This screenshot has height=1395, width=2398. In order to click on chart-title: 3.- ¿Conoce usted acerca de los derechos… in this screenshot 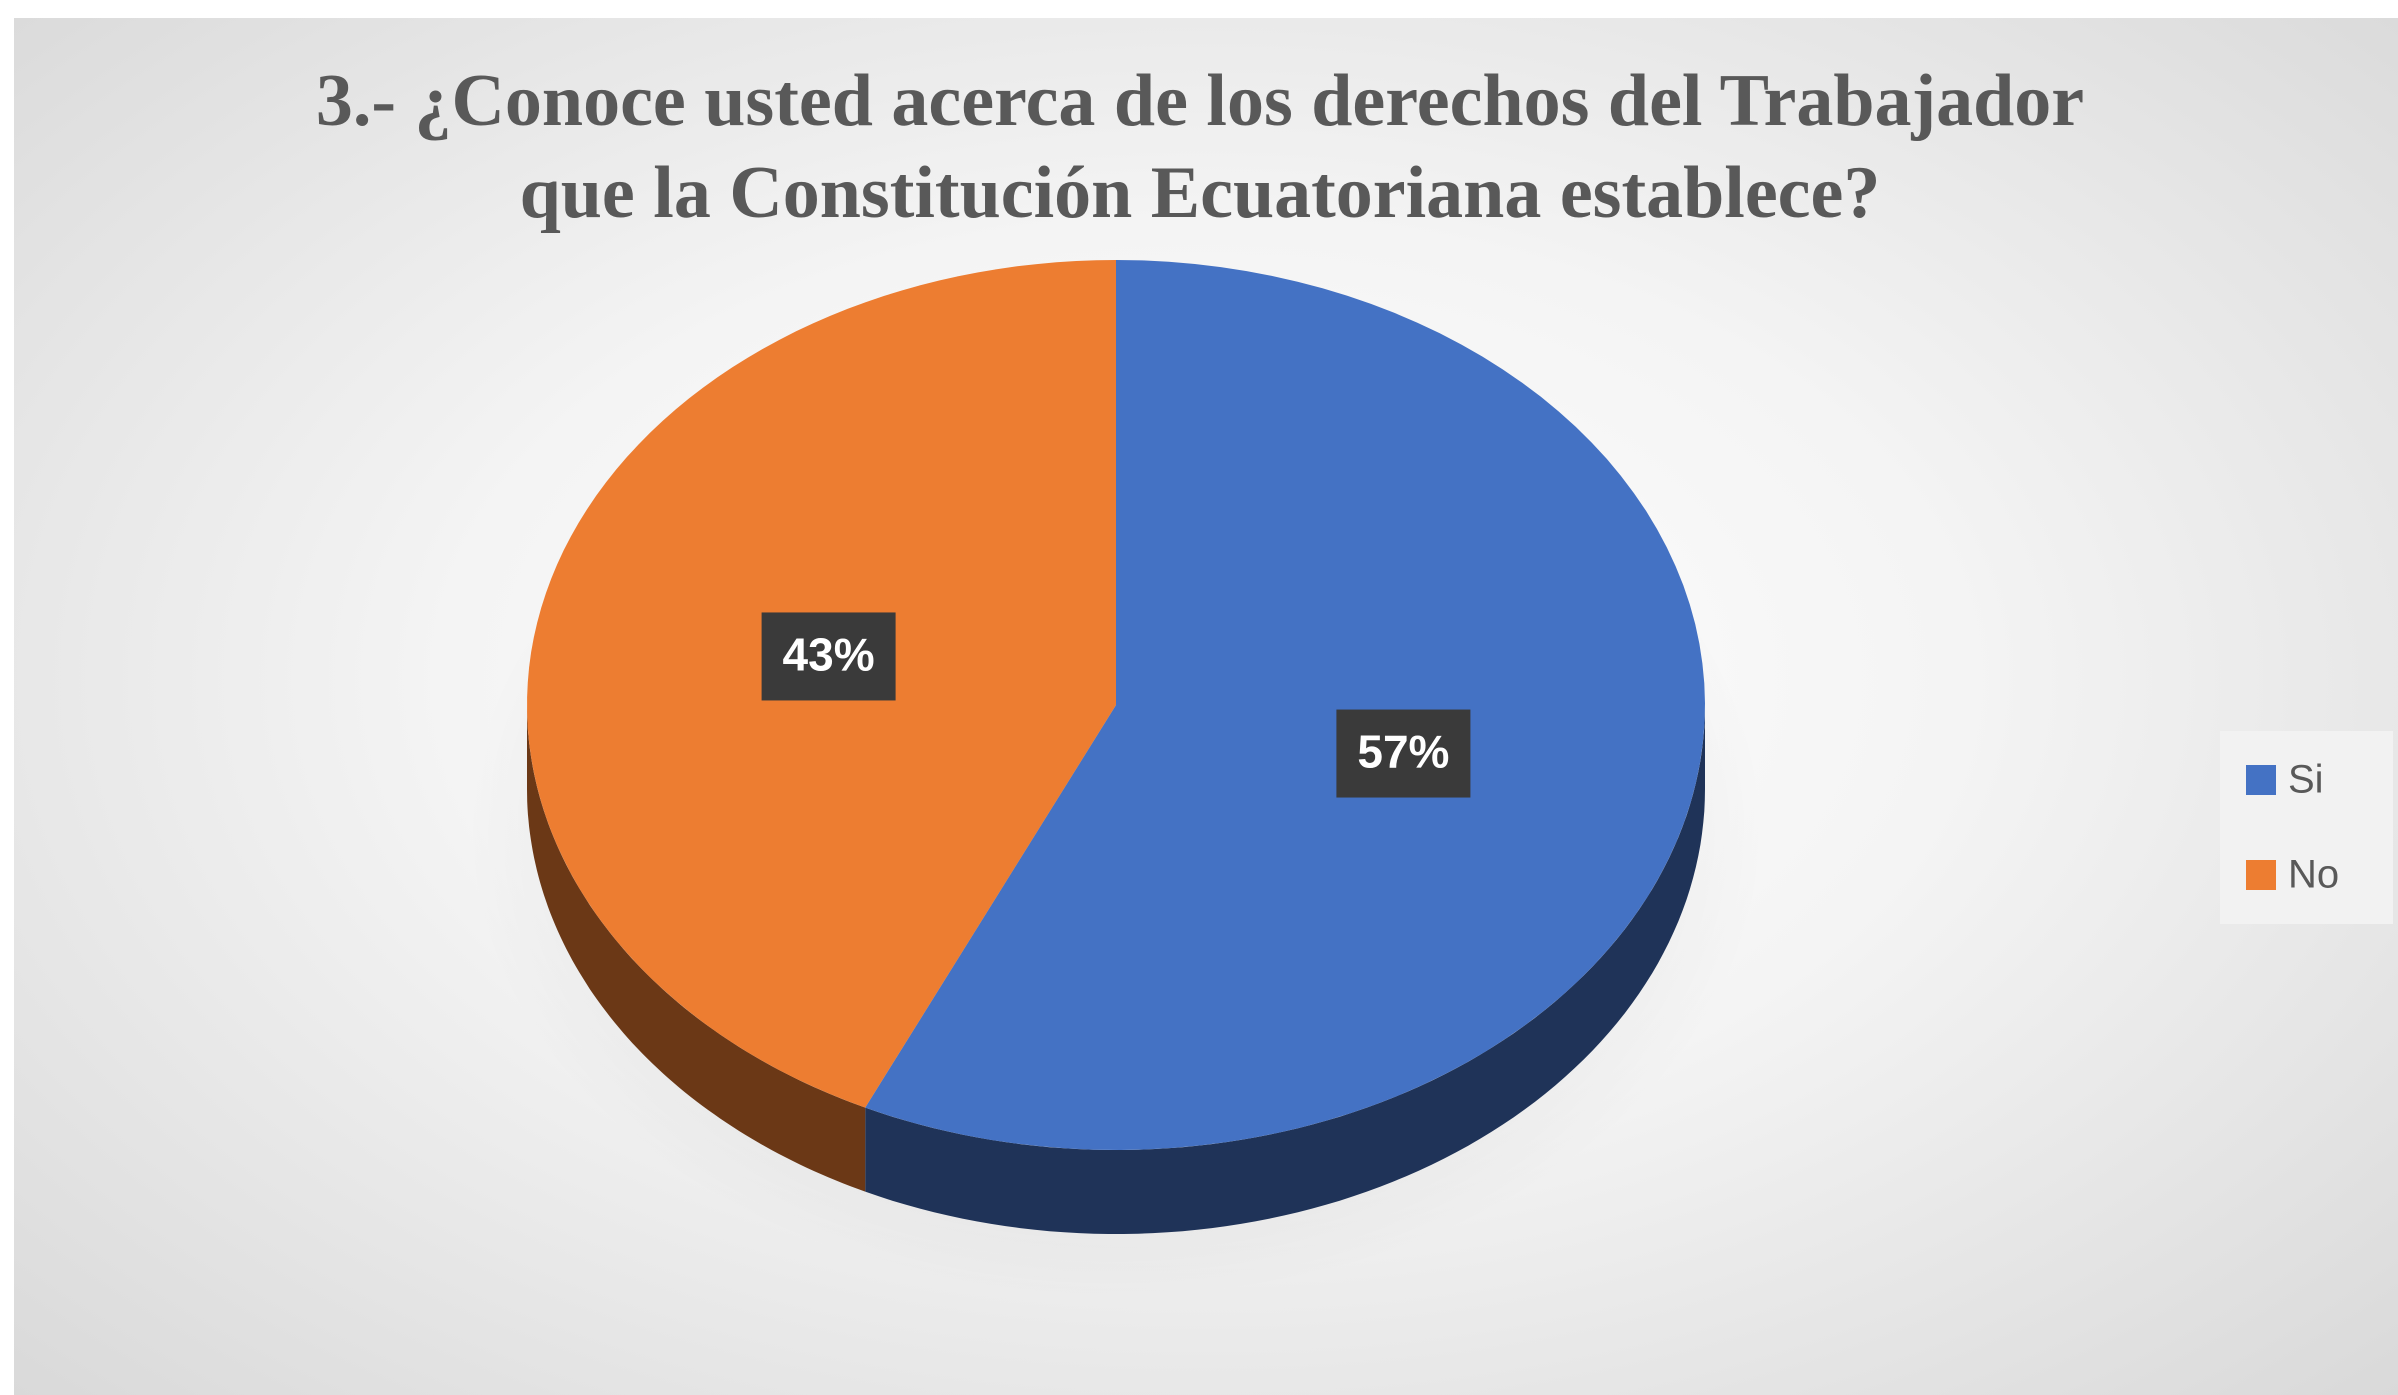, I will do `click(1200, 147)`.